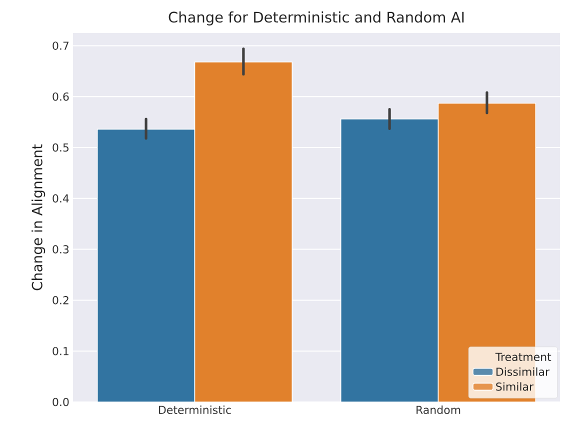  I want to click on legend-label: Dissimilar, so click(523, 371).